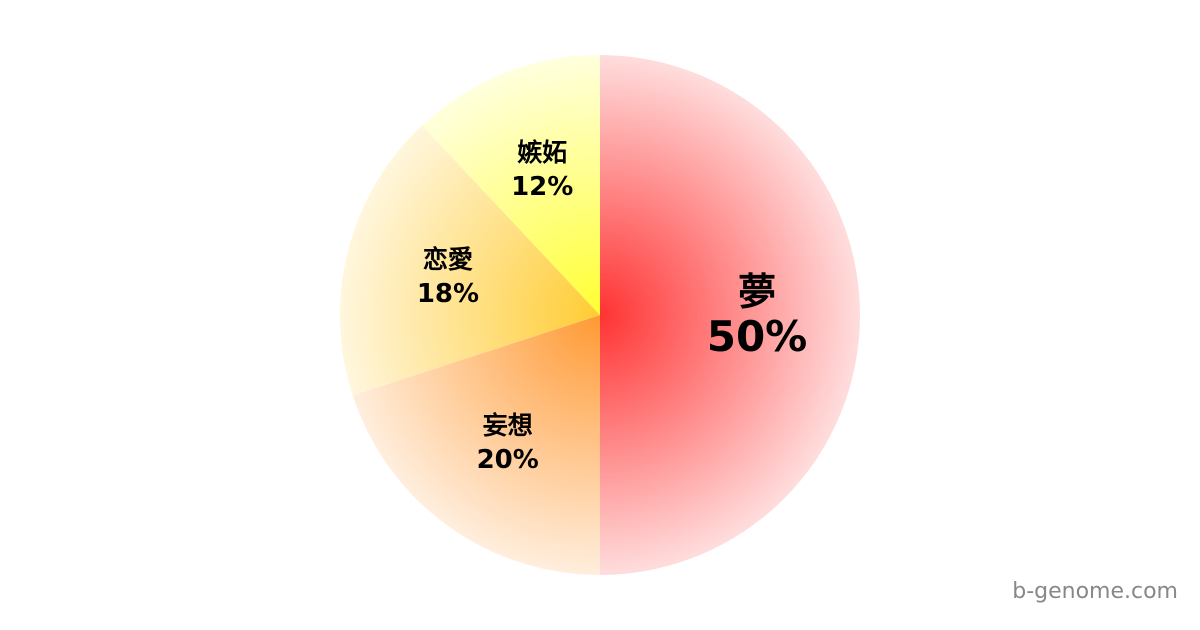 The width and height of the screenshot is (1200, 630). Describe the element at coordinates (542, 152) in the screenshot. I see `slice-label: 嫉妬` at that location.